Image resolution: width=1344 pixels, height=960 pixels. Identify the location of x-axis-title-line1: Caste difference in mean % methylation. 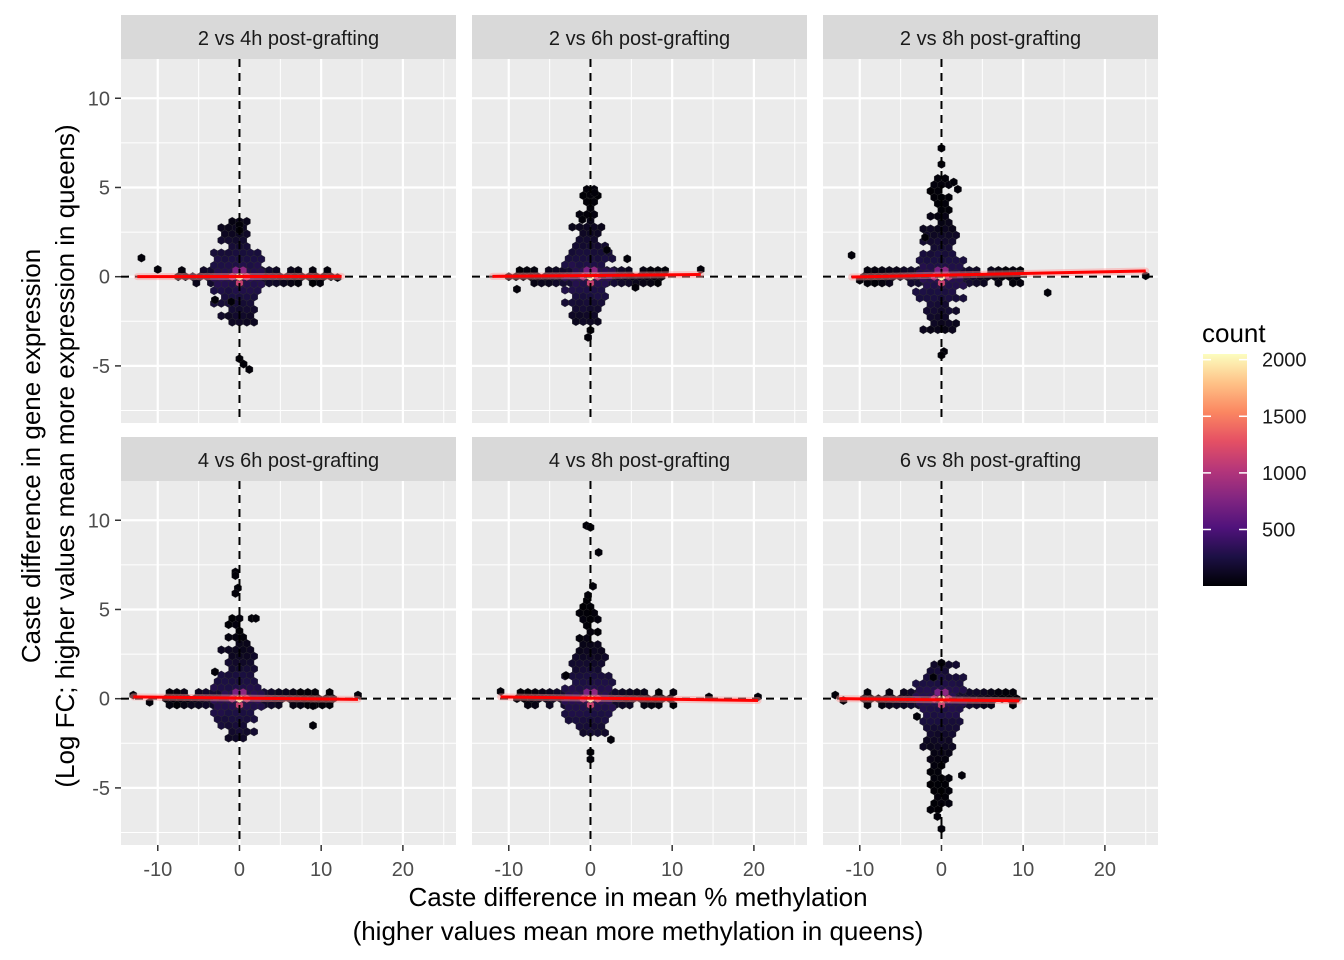
(637, 897).